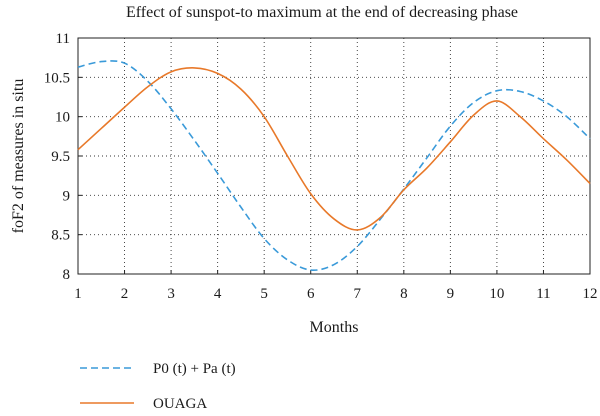 Image resolution: width=600 pixels, height=416 pixels. I want to click on x-tick-label: 11, so click(543, 294).